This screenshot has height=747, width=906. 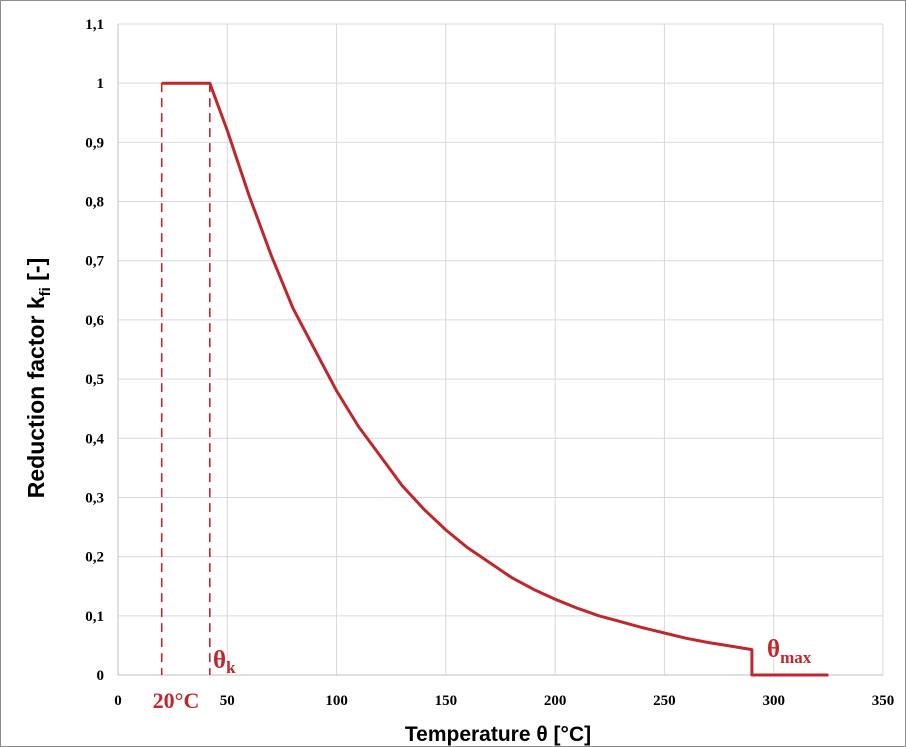 I want to click on x-tick-label: 300, so click(x=773, y=701).